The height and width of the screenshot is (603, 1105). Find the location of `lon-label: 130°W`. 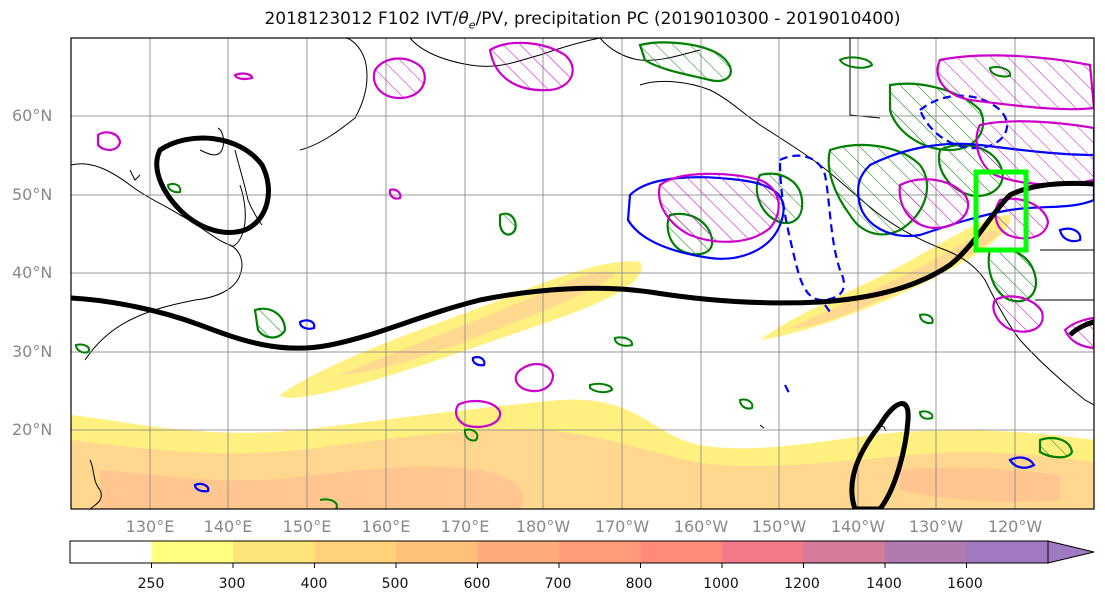

lon-label: 130°W is located at coordinates (936, 526).